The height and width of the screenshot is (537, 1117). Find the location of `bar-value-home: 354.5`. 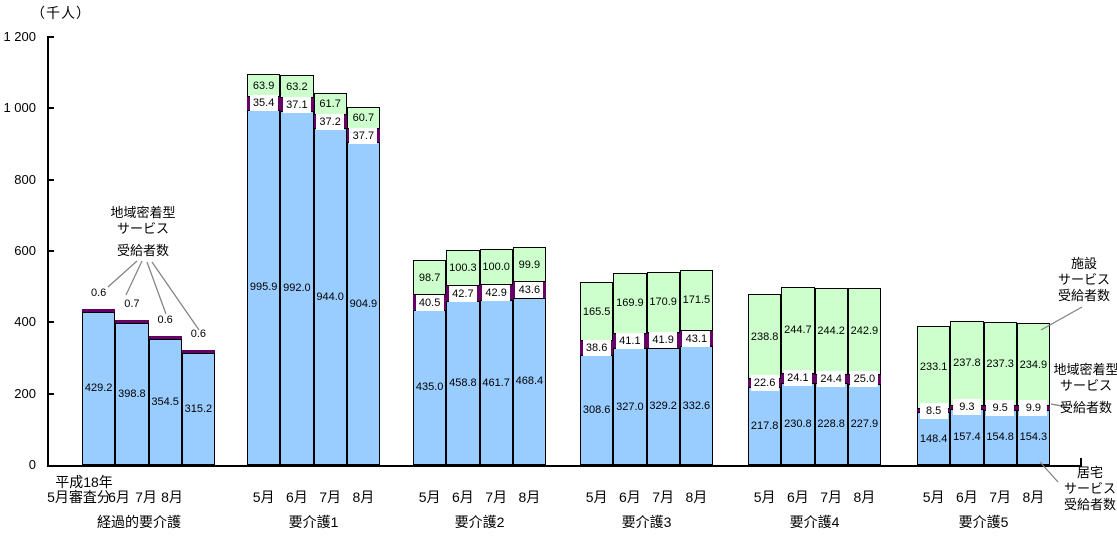

bar-value-home: 354.5 is located at coordinates (165, 401).